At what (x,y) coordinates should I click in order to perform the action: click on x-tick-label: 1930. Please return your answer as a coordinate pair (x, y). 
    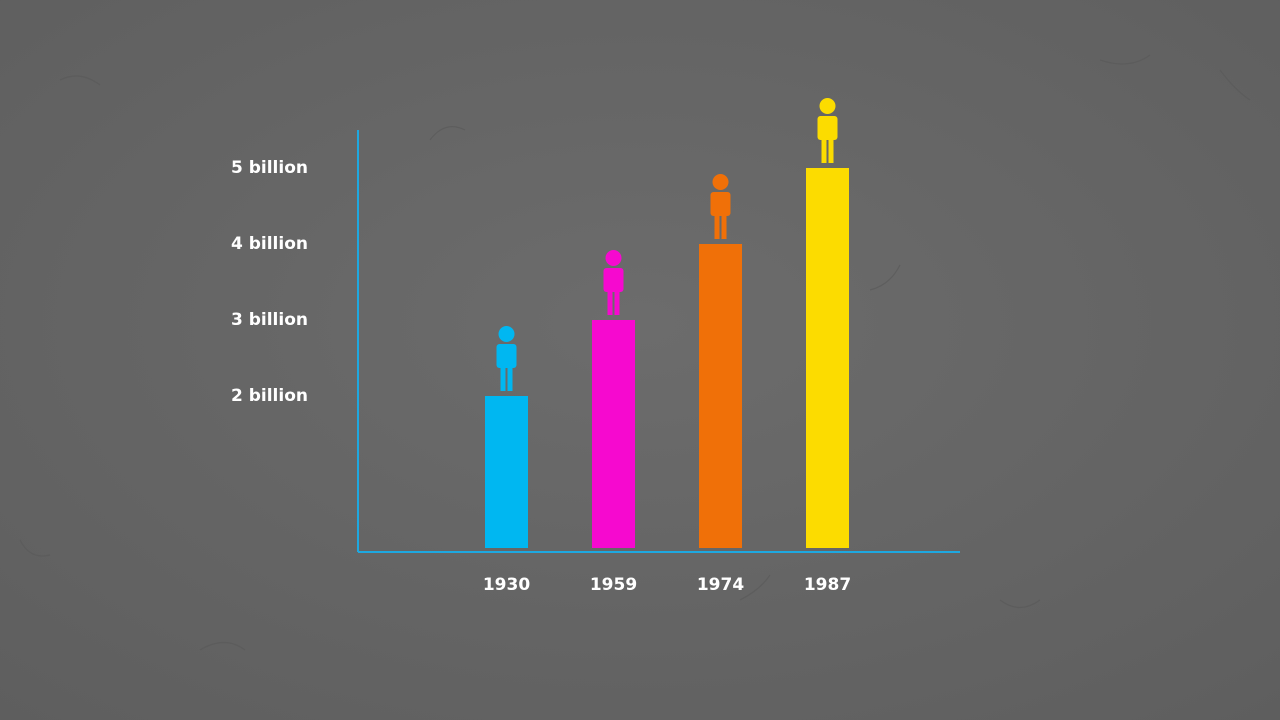
    Looking at the image, I should click on (506, 585).